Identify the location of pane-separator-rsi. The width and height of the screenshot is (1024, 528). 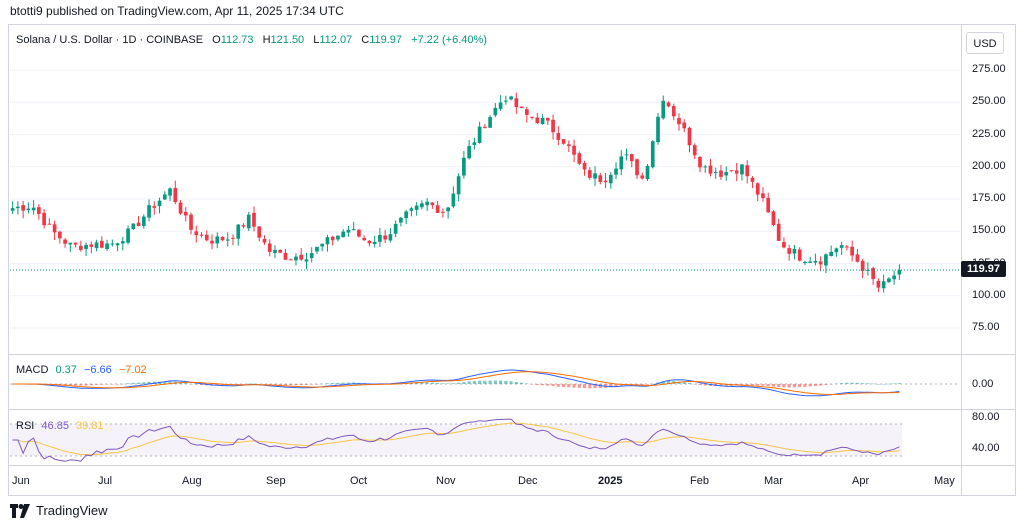
(512, 409).